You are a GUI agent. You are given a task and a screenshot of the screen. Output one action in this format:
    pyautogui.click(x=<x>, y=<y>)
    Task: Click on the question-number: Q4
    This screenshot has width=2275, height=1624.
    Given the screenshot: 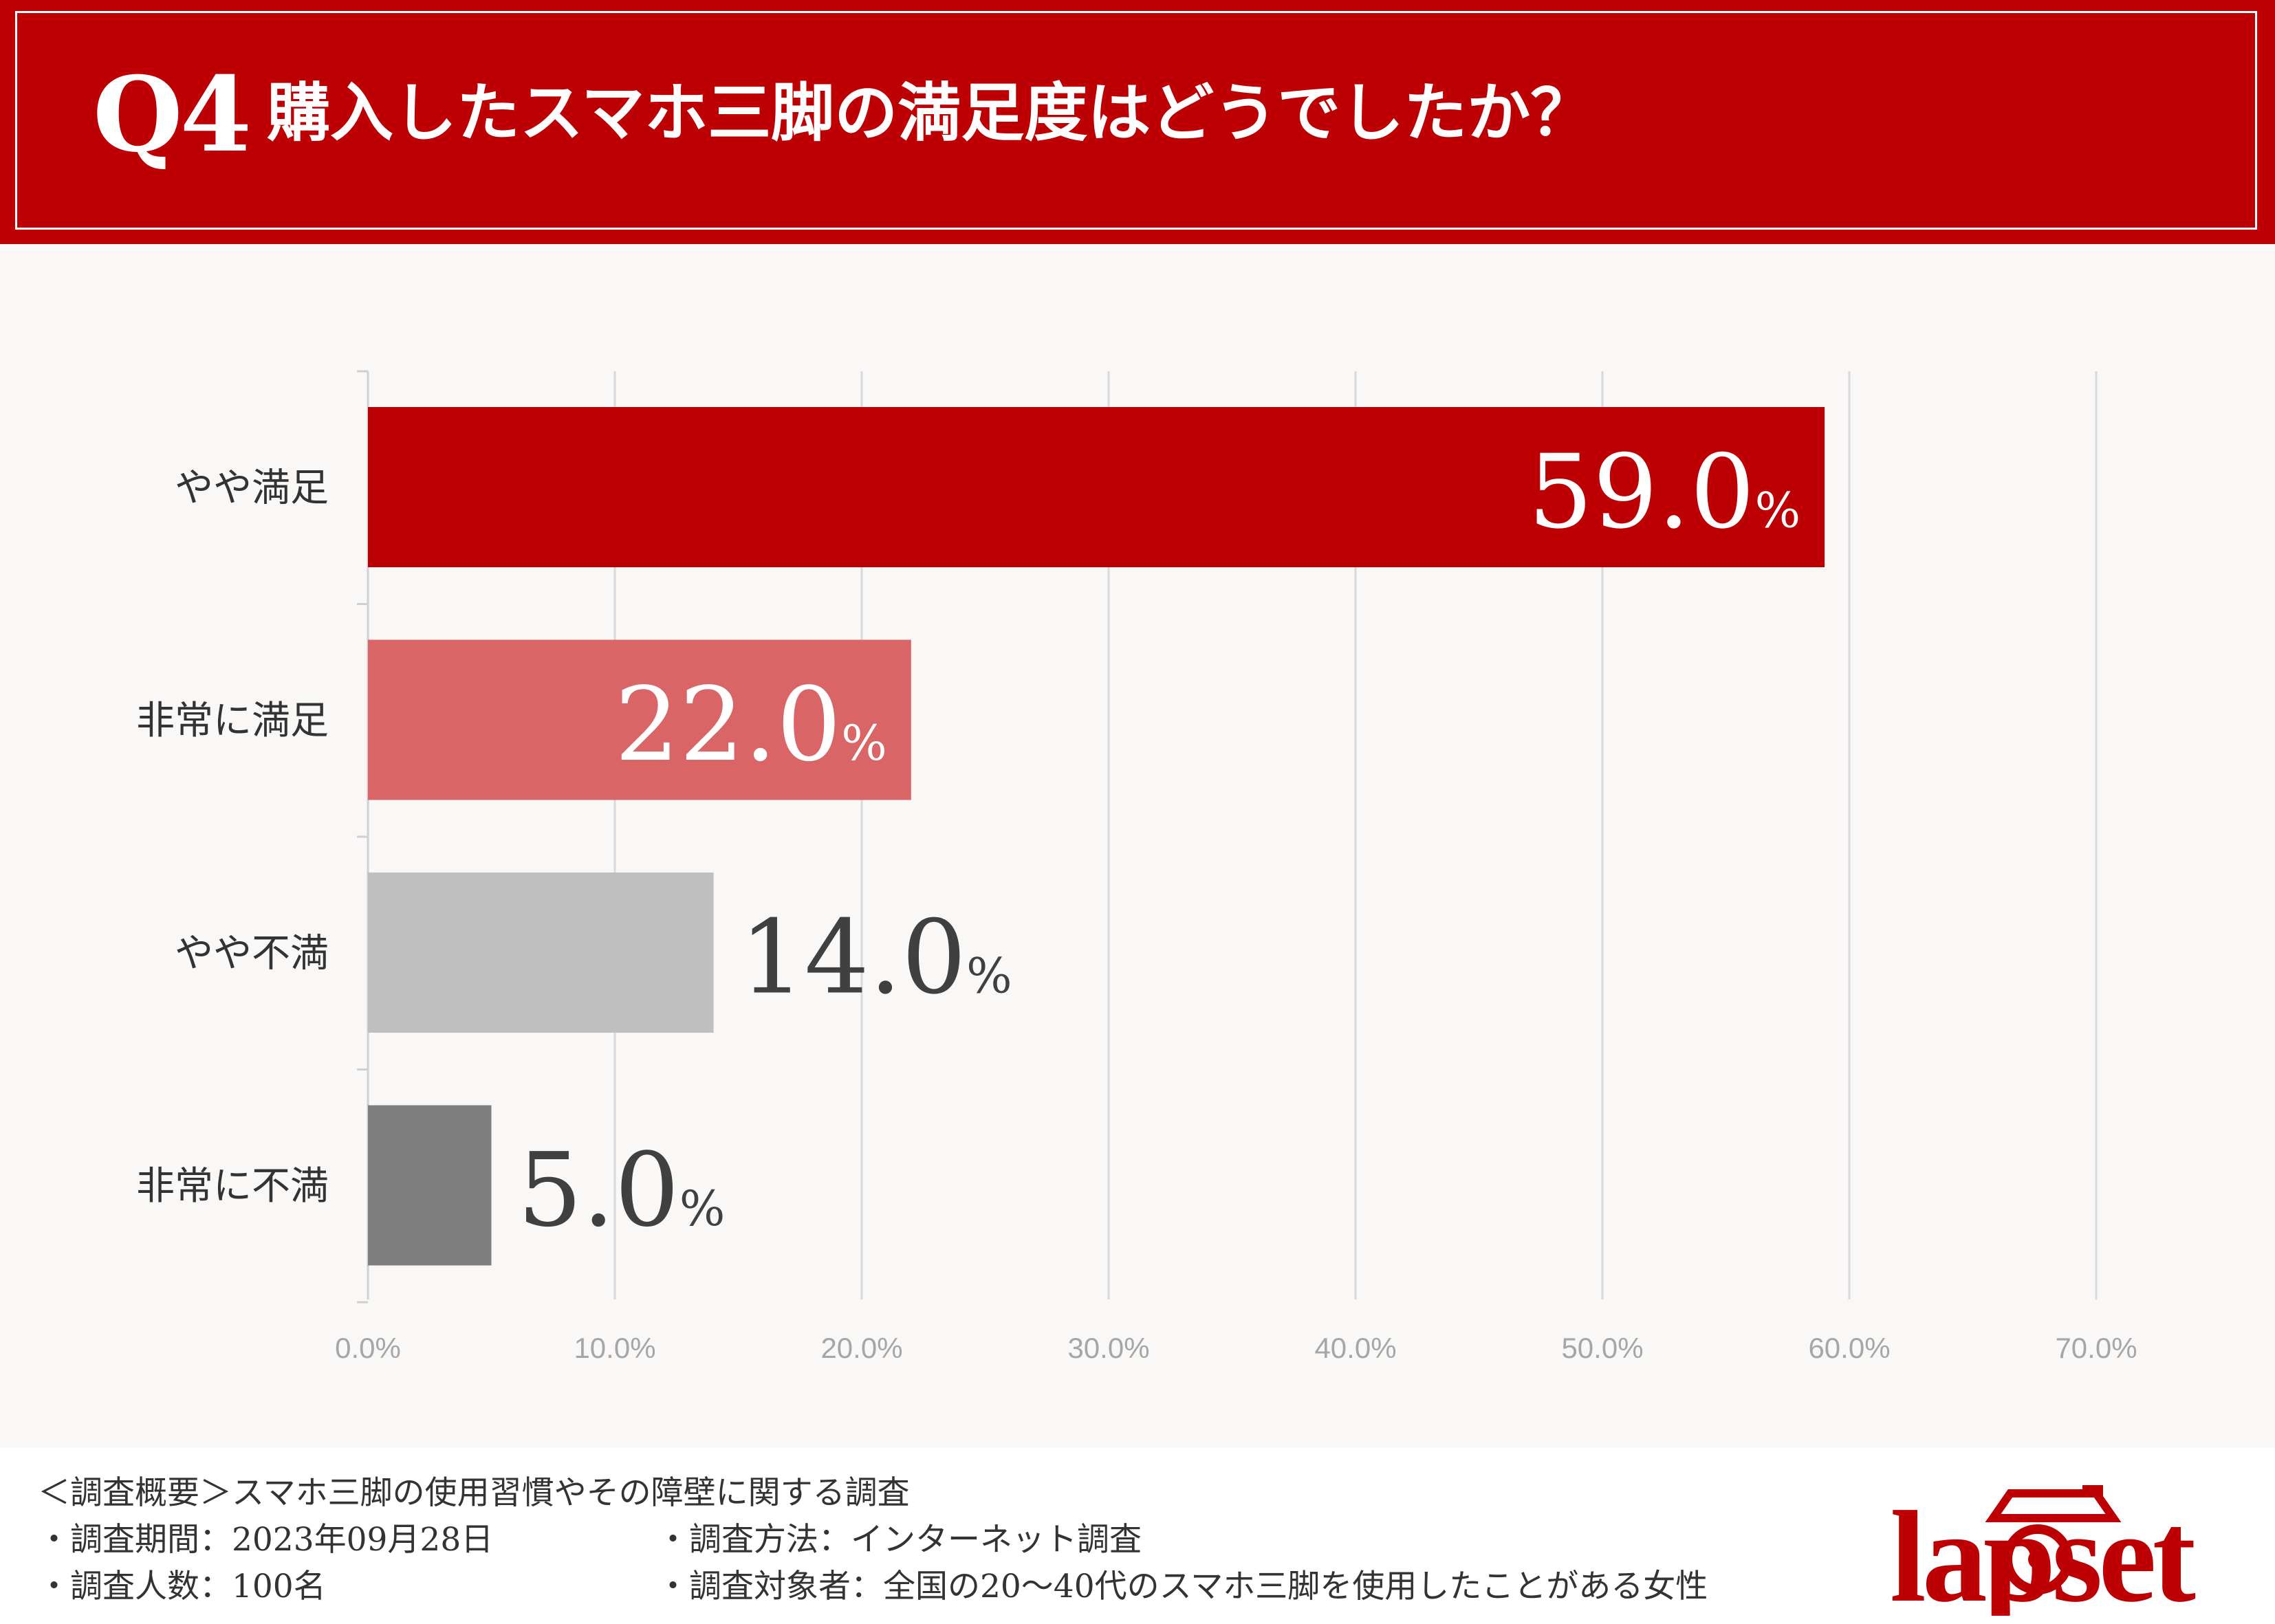 What is the action you would take?
    pyautogui.click(x=172, y=114)
    